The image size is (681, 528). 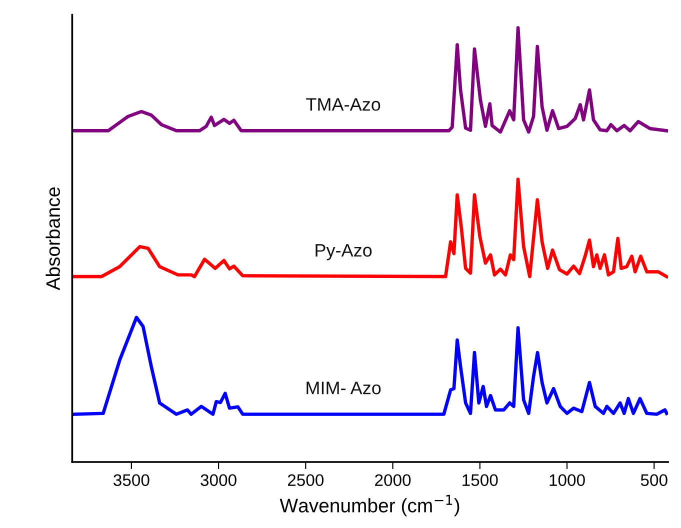 What do you see at coordinates (480, 480) in the screenshot?
I see `x-tick-label: 1500` at bounding box center [480, 480].